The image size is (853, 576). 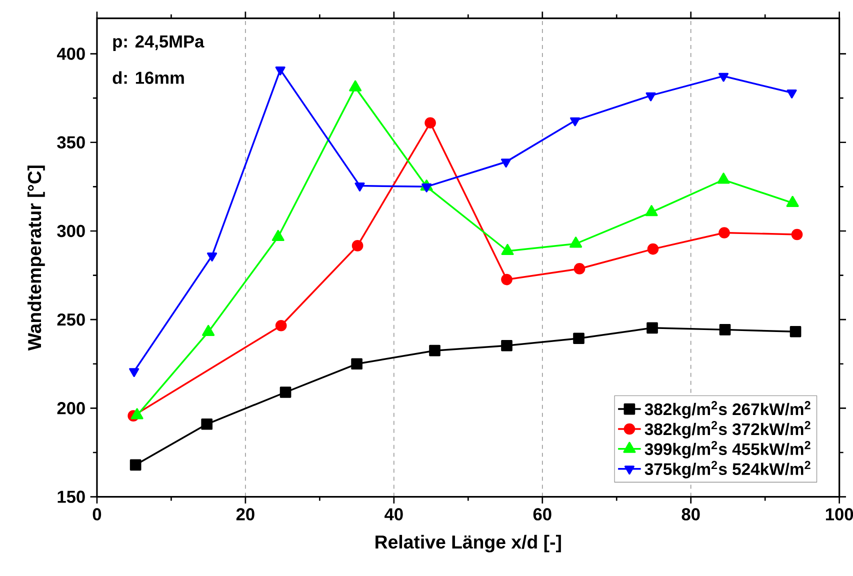 What do you see at coordinates (158, 43) in the screenshot?
I see `annotation: p: 24,5MPa` at bounding box center [158, 43].